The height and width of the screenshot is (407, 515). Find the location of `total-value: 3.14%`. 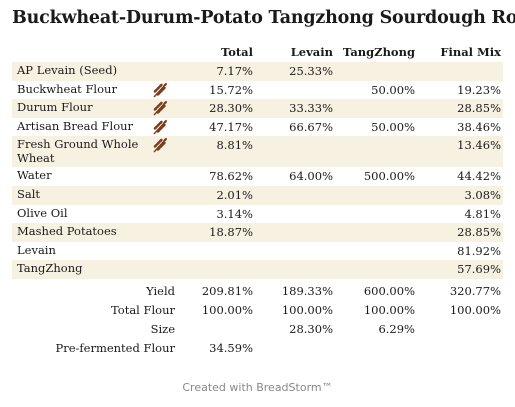

total-value: 3.14% is located at coordinates (234, 213).